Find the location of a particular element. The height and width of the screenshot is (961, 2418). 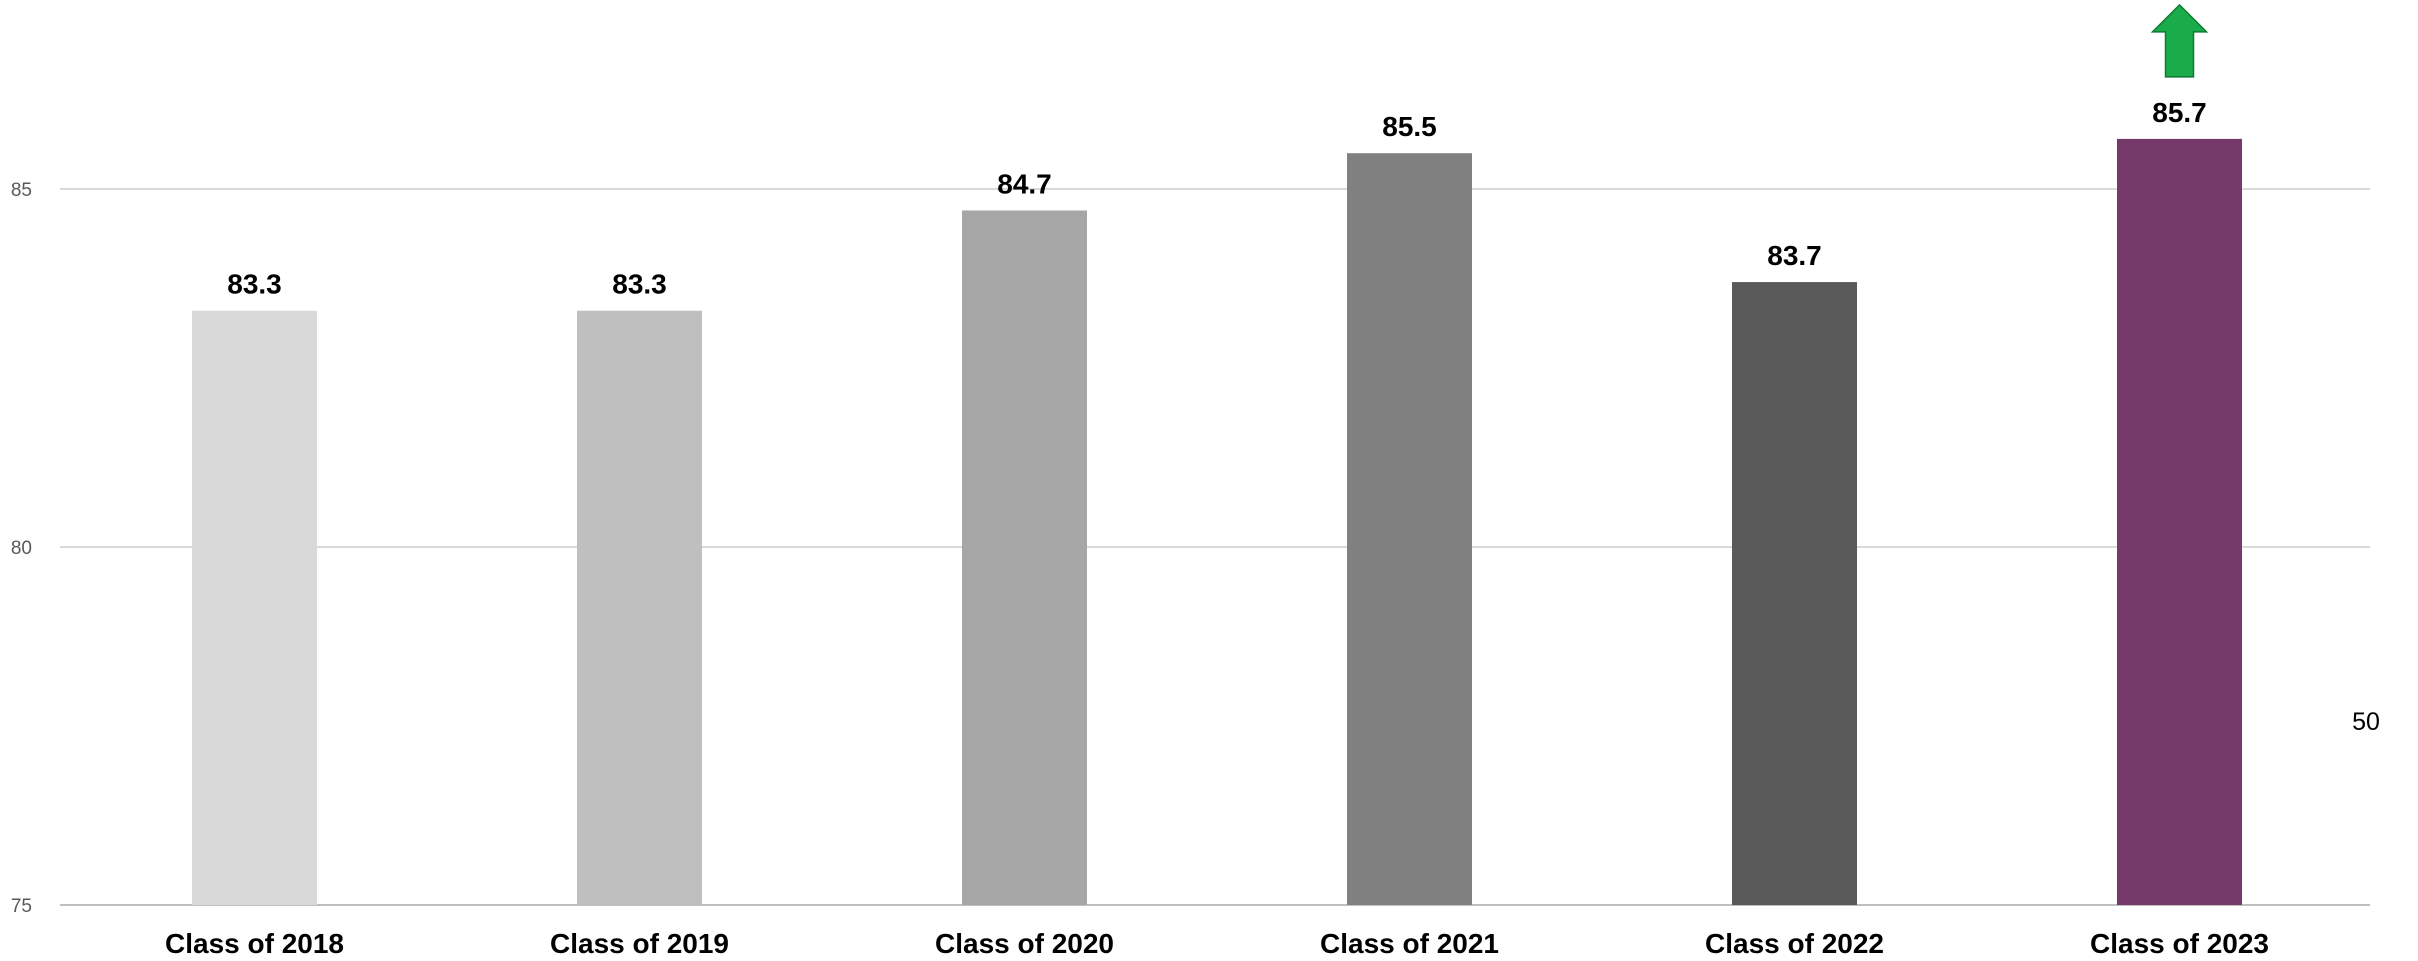

data-label: 84.7 is located at coordinates (1024, 183).